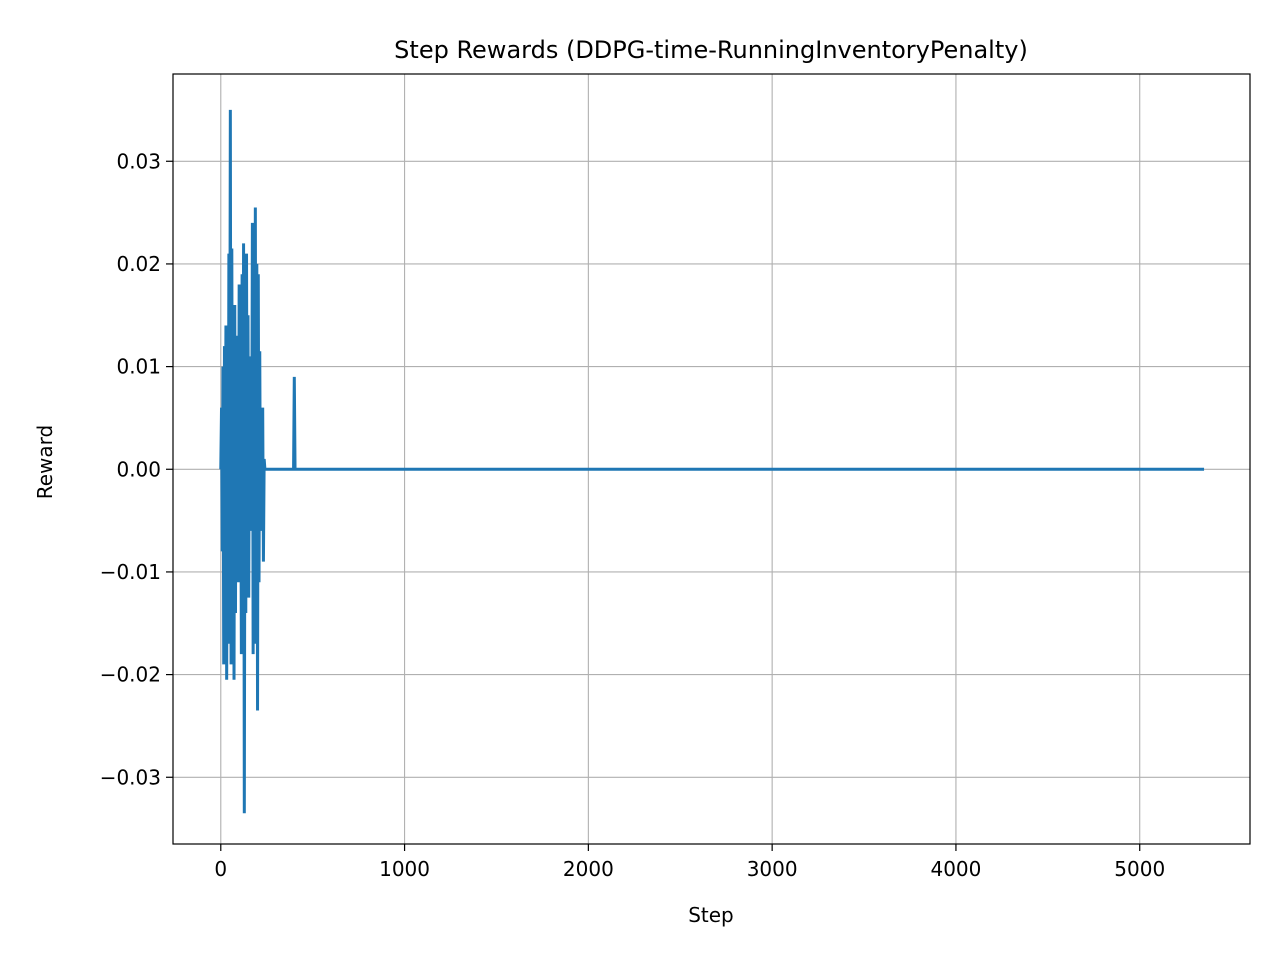  I want to click on x-tick-label: 1000, so click(404, 869).